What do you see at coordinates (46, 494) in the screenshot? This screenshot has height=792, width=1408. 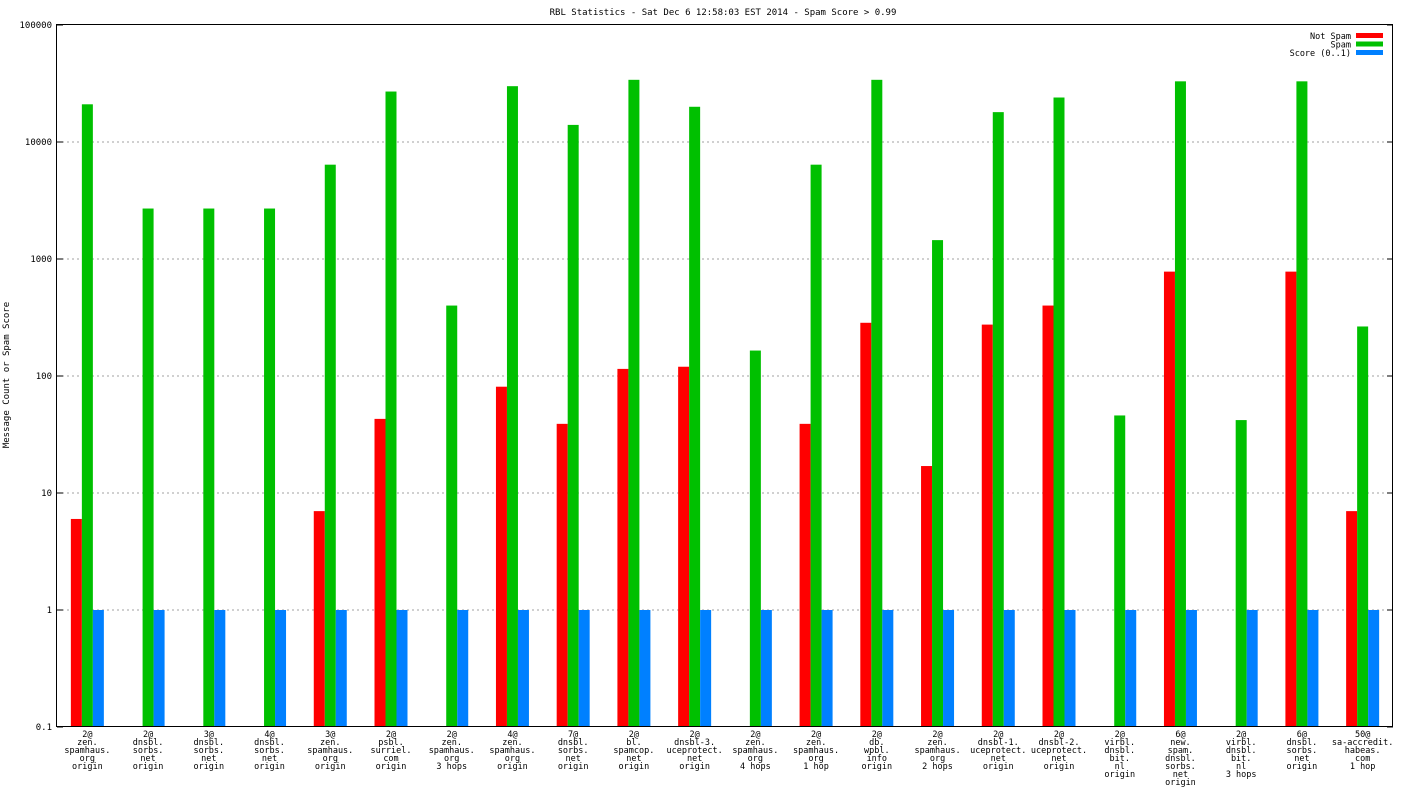 I see `y-tick-label: 10` at bounding box center [46, 494].